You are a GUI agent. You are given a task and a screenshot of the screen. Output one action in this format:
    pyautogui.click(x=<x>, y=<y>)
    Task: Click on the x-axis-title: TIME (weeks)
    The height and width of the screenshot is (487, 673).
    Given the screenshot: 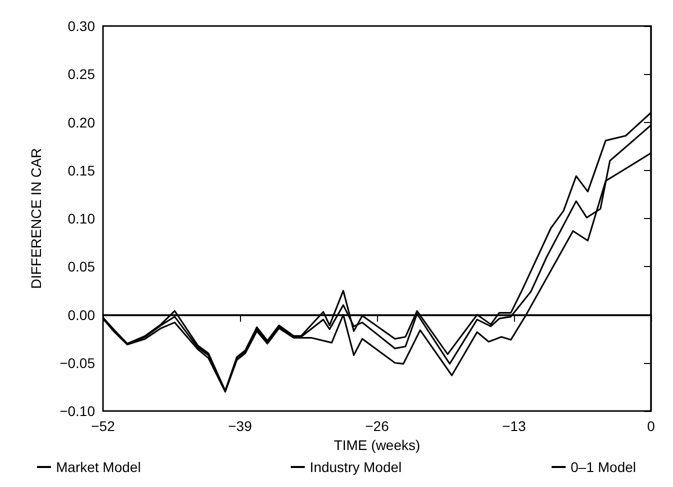 What is the action you would take?
    pyautogui.click(x=377, y=444)
    